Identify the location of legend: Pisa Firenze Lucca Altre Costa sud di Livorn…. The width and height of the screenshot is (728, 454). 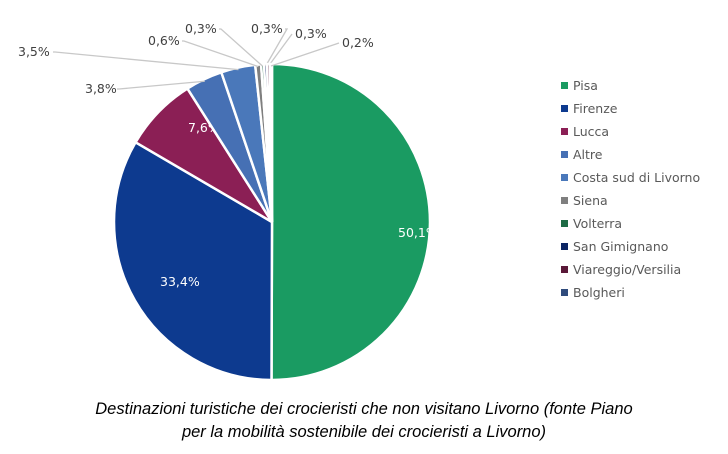
(630, 189).